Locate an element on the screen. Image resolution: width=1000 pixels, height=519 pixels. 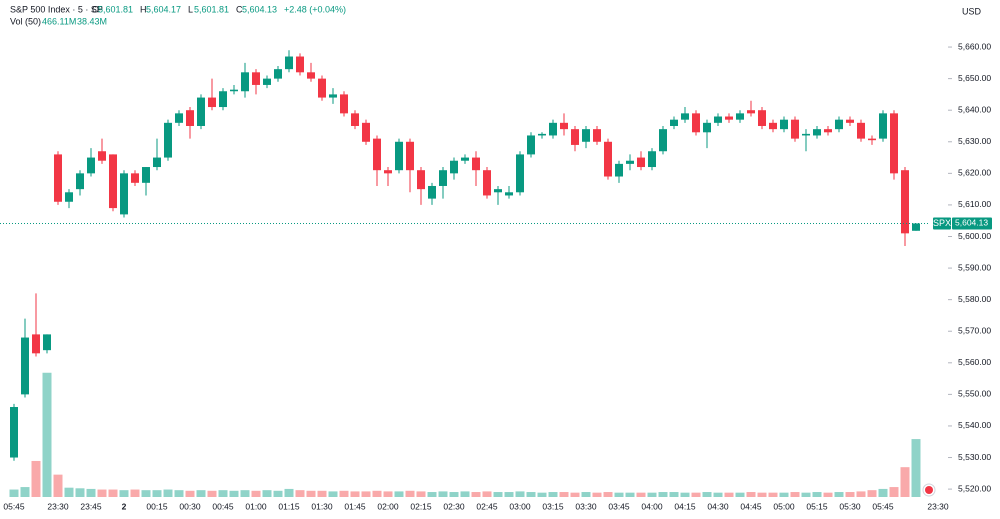
x-tick-label: 02:45 is located at coordinates (487, 506).